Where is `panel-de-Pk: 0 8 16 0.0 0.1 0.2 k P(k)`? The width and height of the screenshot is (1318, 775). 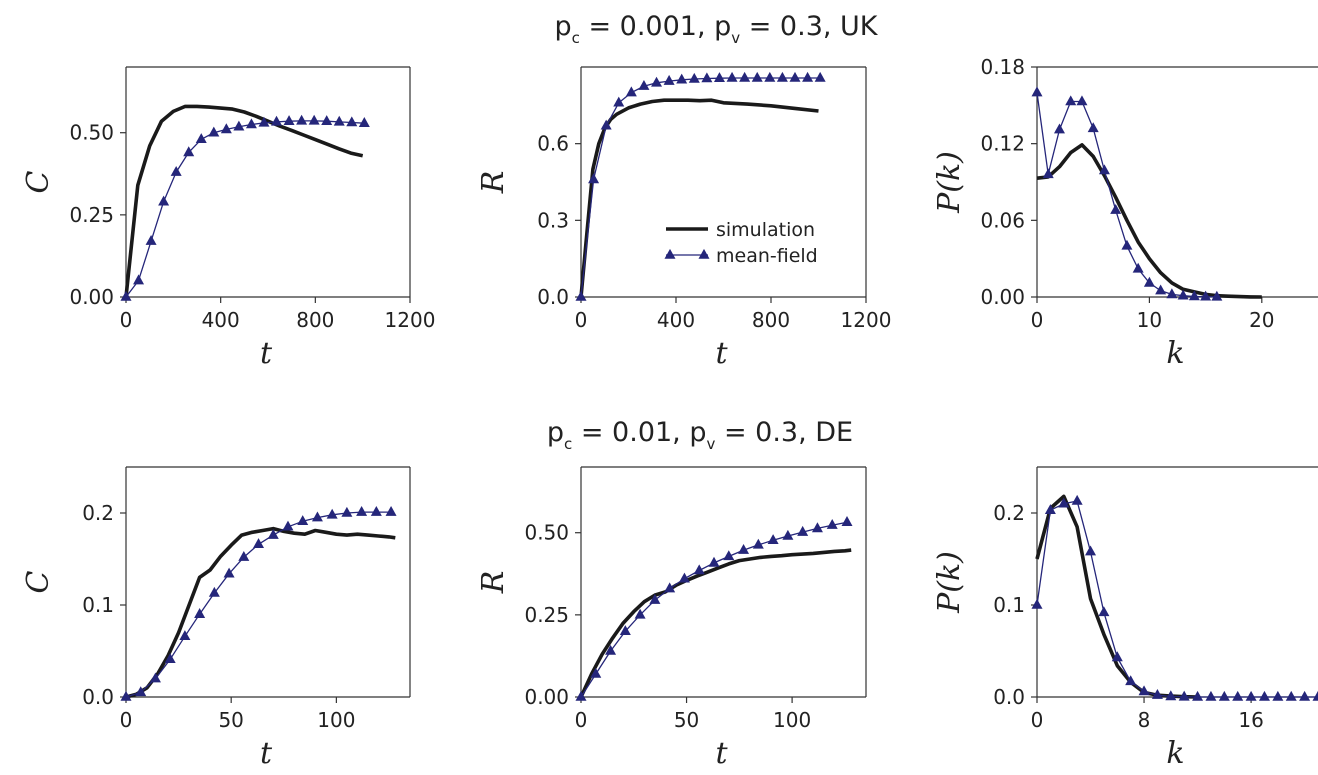 panel-de-Pk: 0 8 16 0.0 0.1 0.2 k P(k) is located at coordinates (1125, 618).